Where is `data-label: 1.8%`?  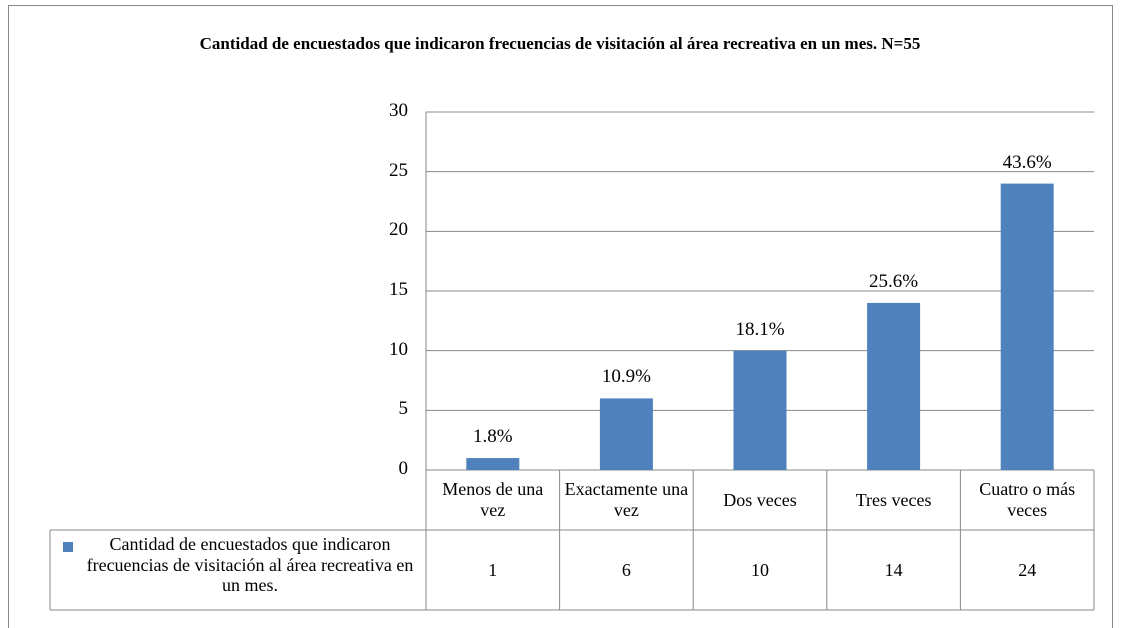
data-label: 1.8% is located at coordinates (493, 437).